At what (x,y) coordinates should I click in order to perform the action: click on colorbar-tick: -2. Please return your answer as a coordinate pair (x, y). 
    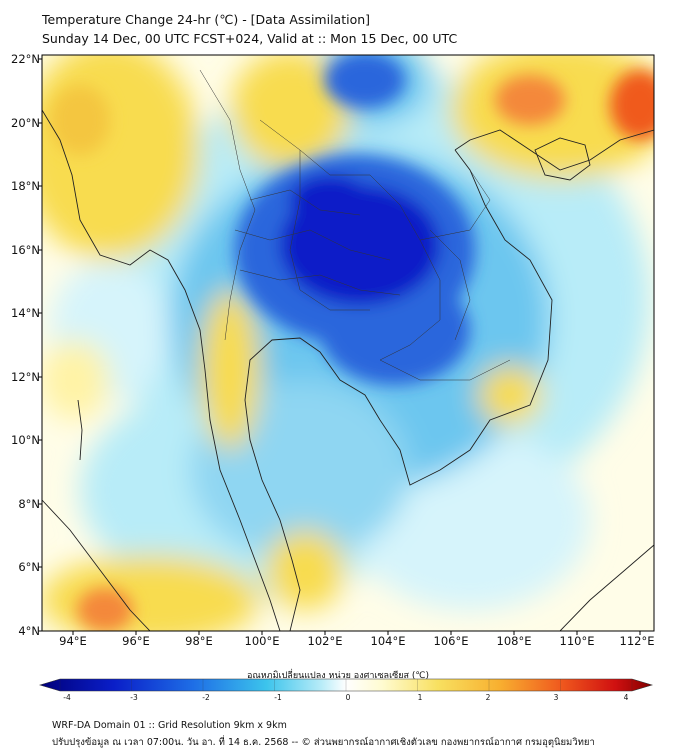
    Looking at the image, I should click on (206, 697).